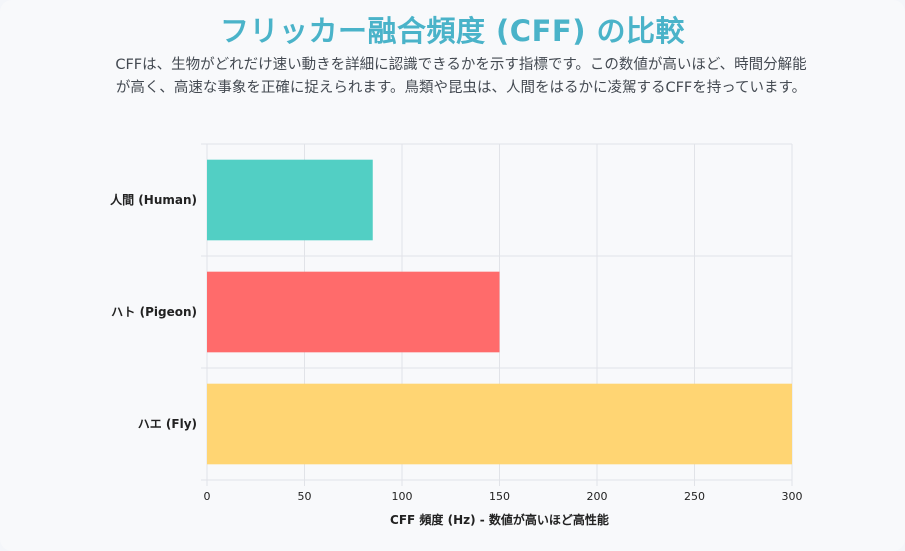  I want to click on x-tick-label-1: 50, so click(305, 496).